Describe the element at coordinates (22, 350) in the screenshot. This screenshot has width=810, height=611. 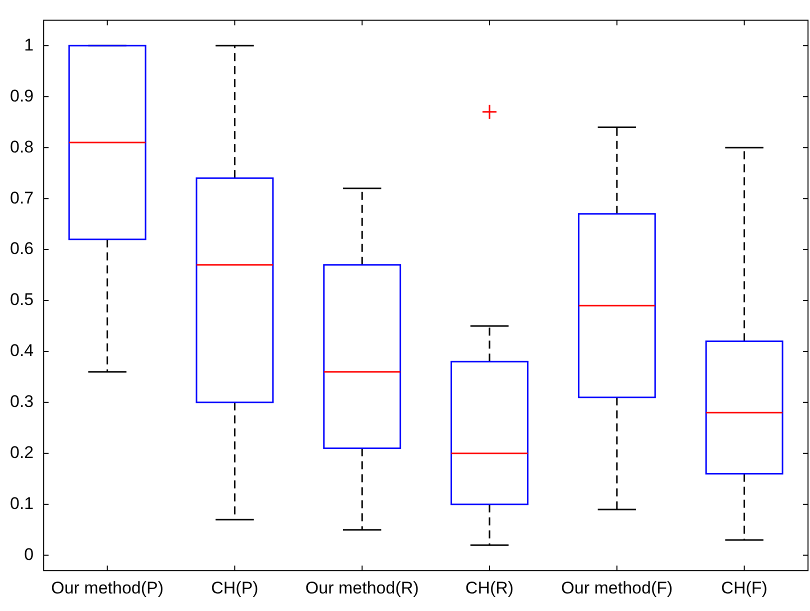
I see `y-tick-label: 0.4` at that location.